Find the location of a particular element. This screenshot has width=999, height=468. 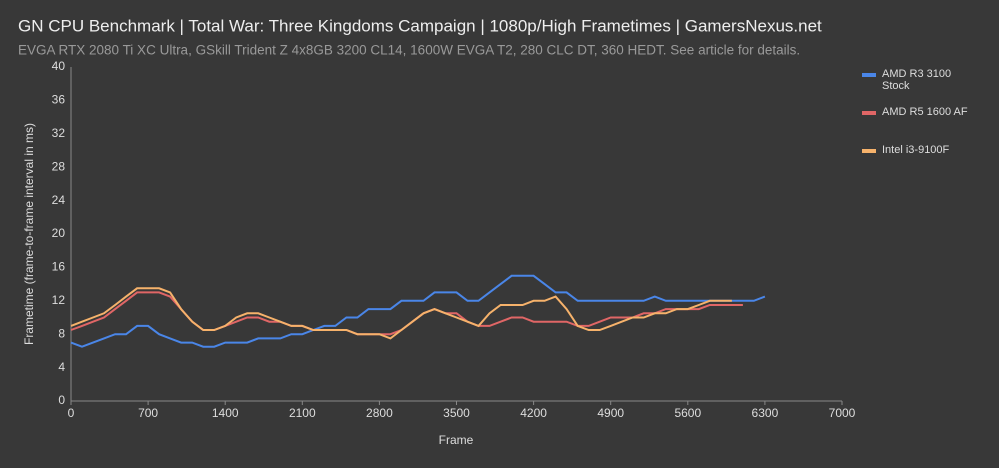

legend-entry: AMD R5 1600 AF is located at coordinates (917, 112).